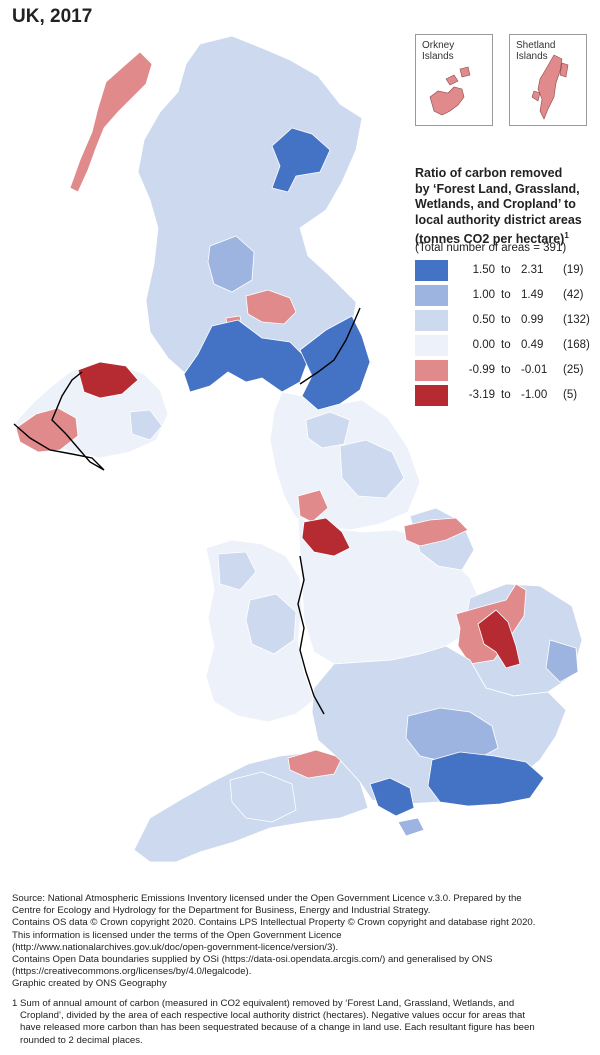 This screenshot has height=1055, width=600. What do you see at coordinates (246, 356) in the screenshot?
I see `region-dumfries-galloway` at bounding box center [246, 356].